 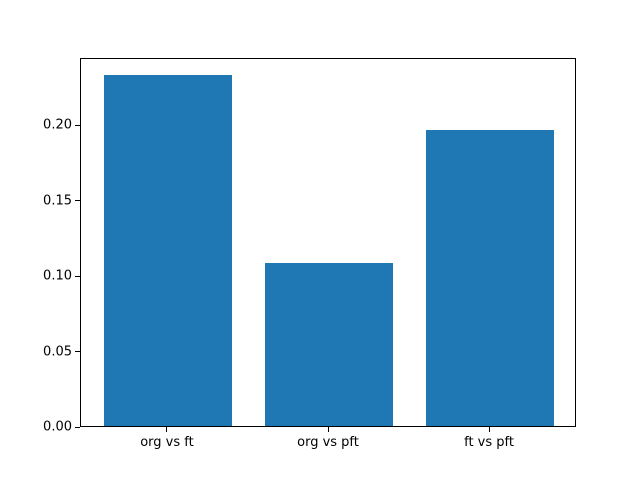 I want to click on y-tick-label: 0.20, so click(x=57, y=125).